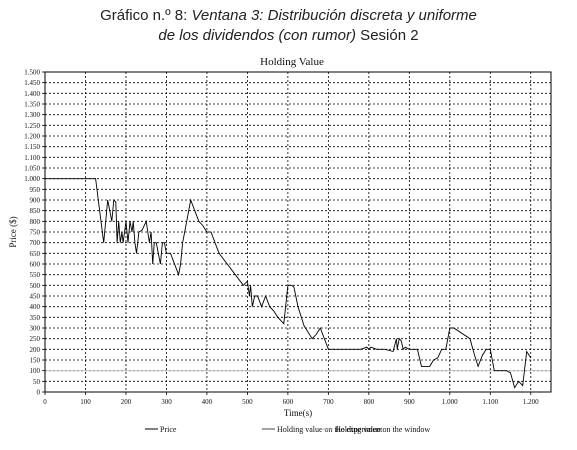 The width and height of the screenshot is (577, 450). Describe the element at coordinates (35, 350) in the screenshot. I see `y-tick-label: 200` at that location.